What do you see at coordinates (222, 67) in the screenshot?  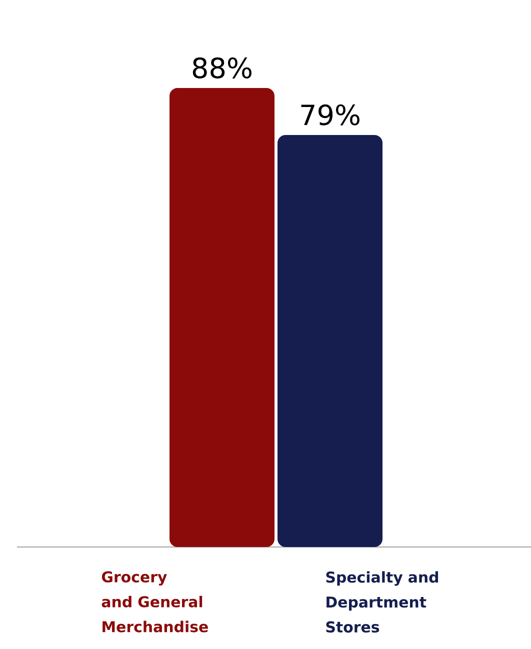 I see `data-label: 88%` at bounding box center [222, 67].